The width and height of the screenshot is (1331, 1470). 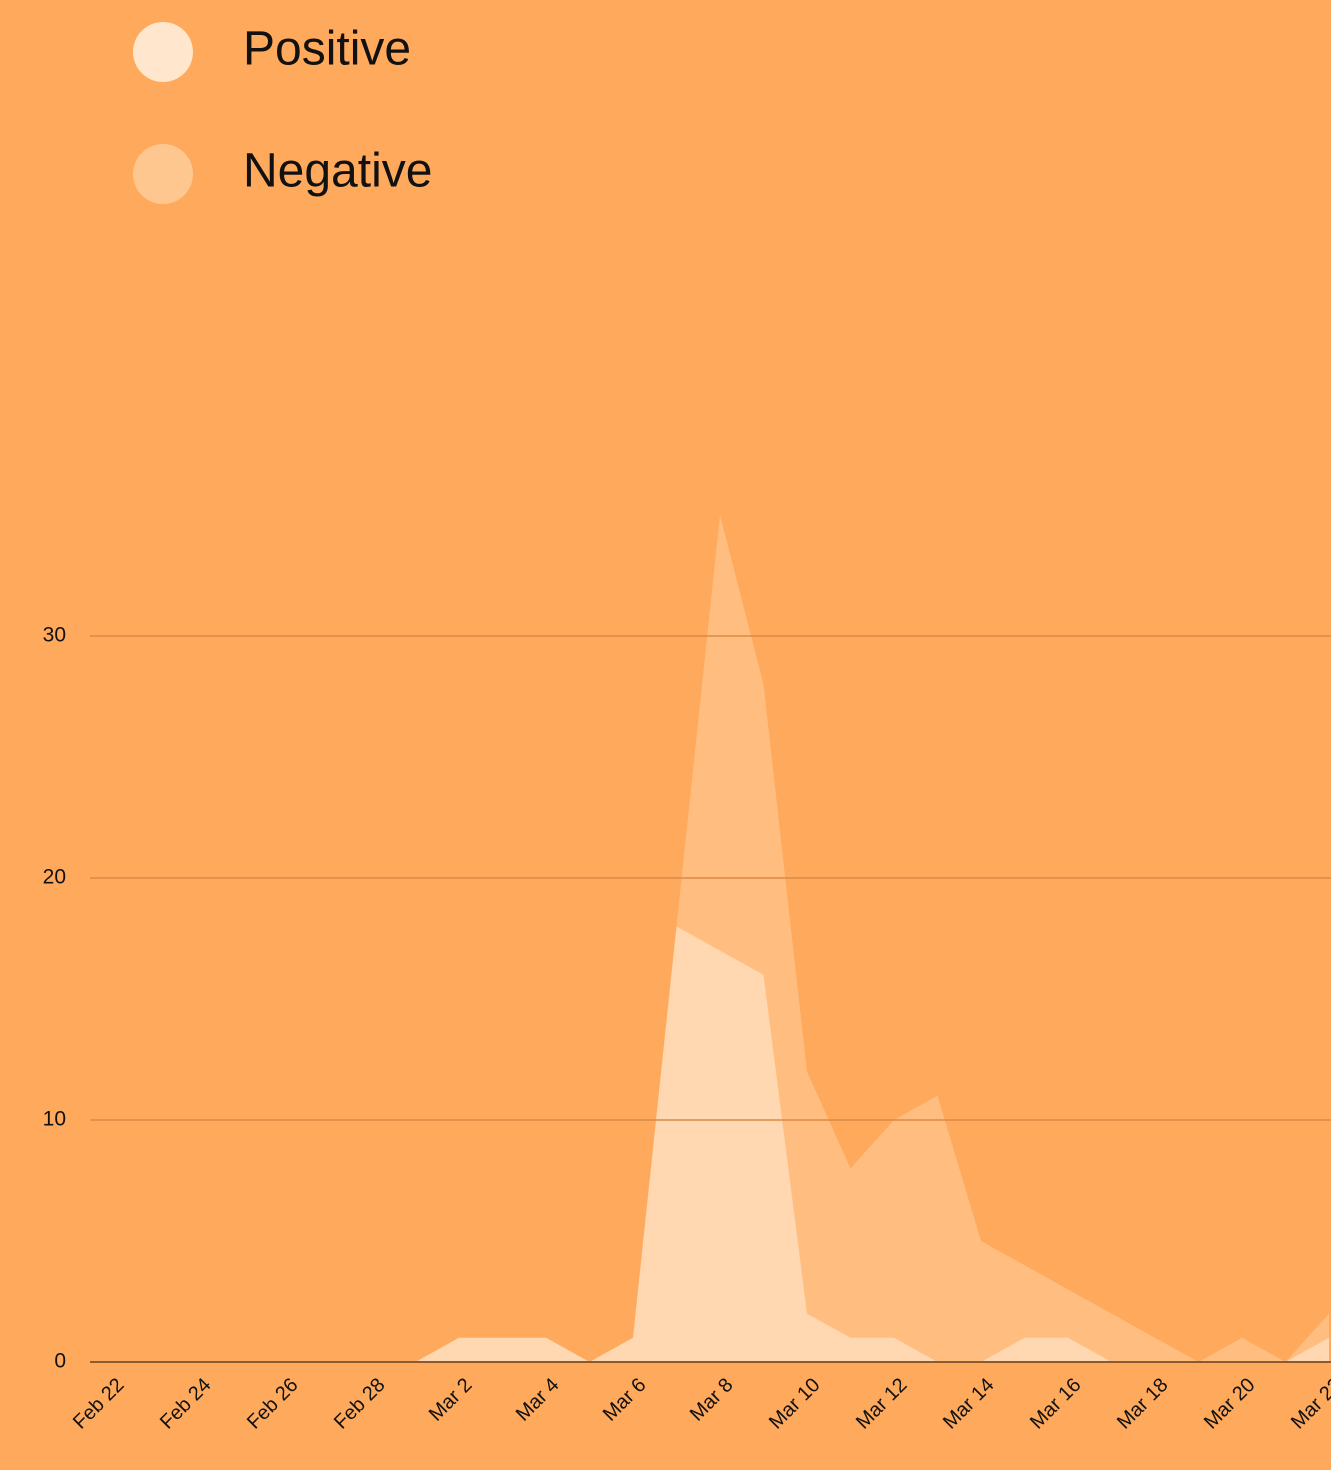 What do you see at coordinates (969, 1404) in the screenshot?
I see `x-tick-label: Mar 14` at bounding box center [969, 1404].